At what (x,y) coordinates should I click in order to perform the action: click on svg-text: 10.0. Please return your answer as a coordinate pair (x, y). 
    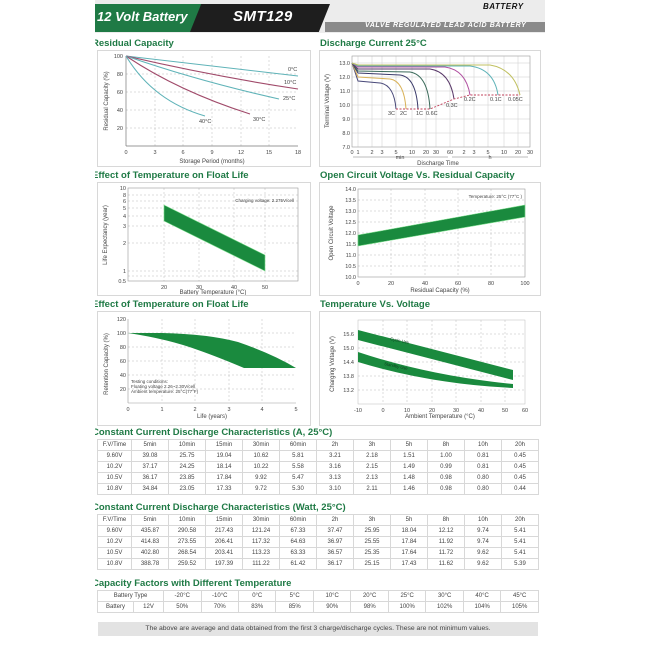
    Looking at the image, I should click on (344, 106).